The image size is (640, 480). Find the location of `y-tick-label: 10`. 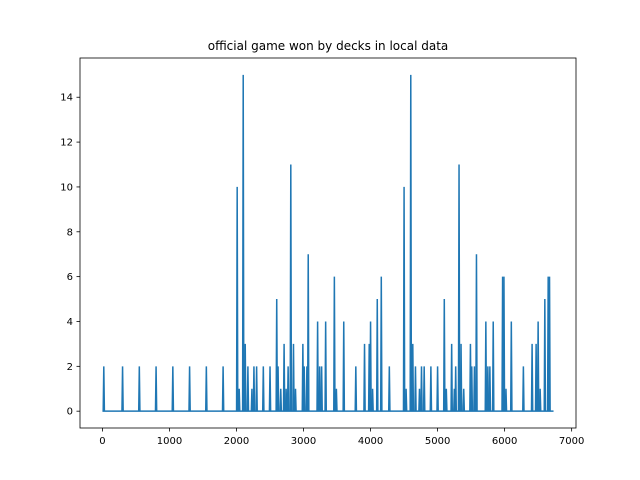

y-tick-label: 10 is located at coordinates (66, 187).